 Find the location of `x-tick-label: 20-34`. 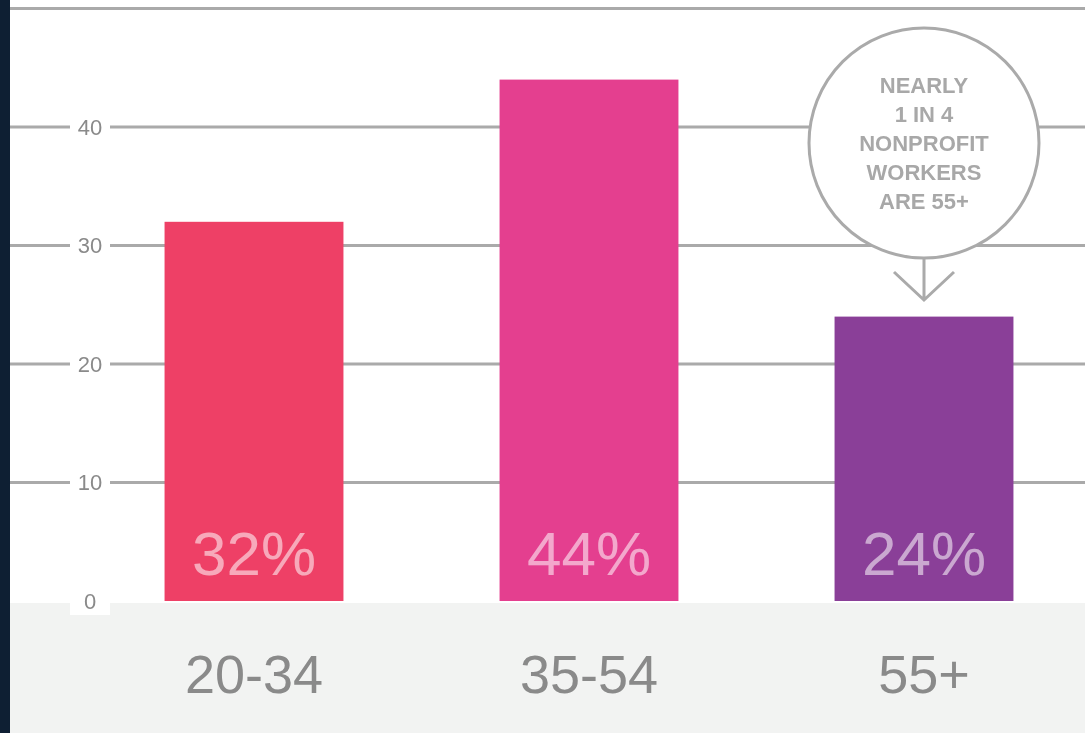

x-tick-label: 20-34 is located at coordinates (254, 674).